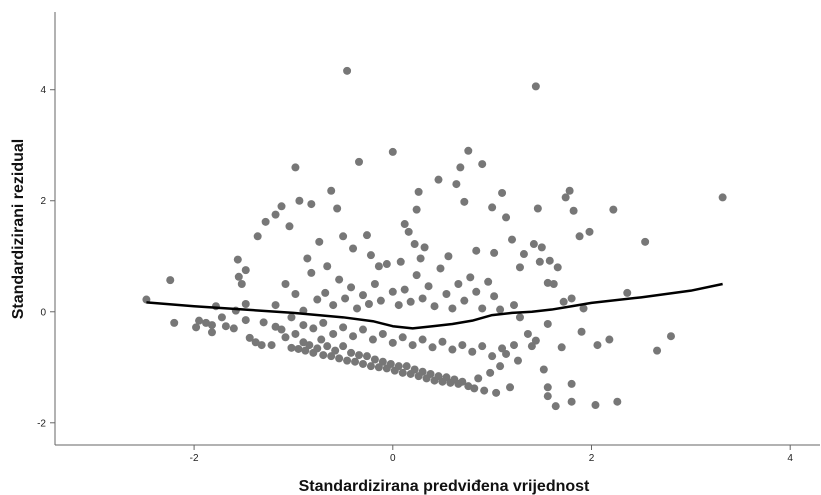 The height and width of the screenshot is (495, 821). I want to click on x-tick-label: 0, so click(393, 458).